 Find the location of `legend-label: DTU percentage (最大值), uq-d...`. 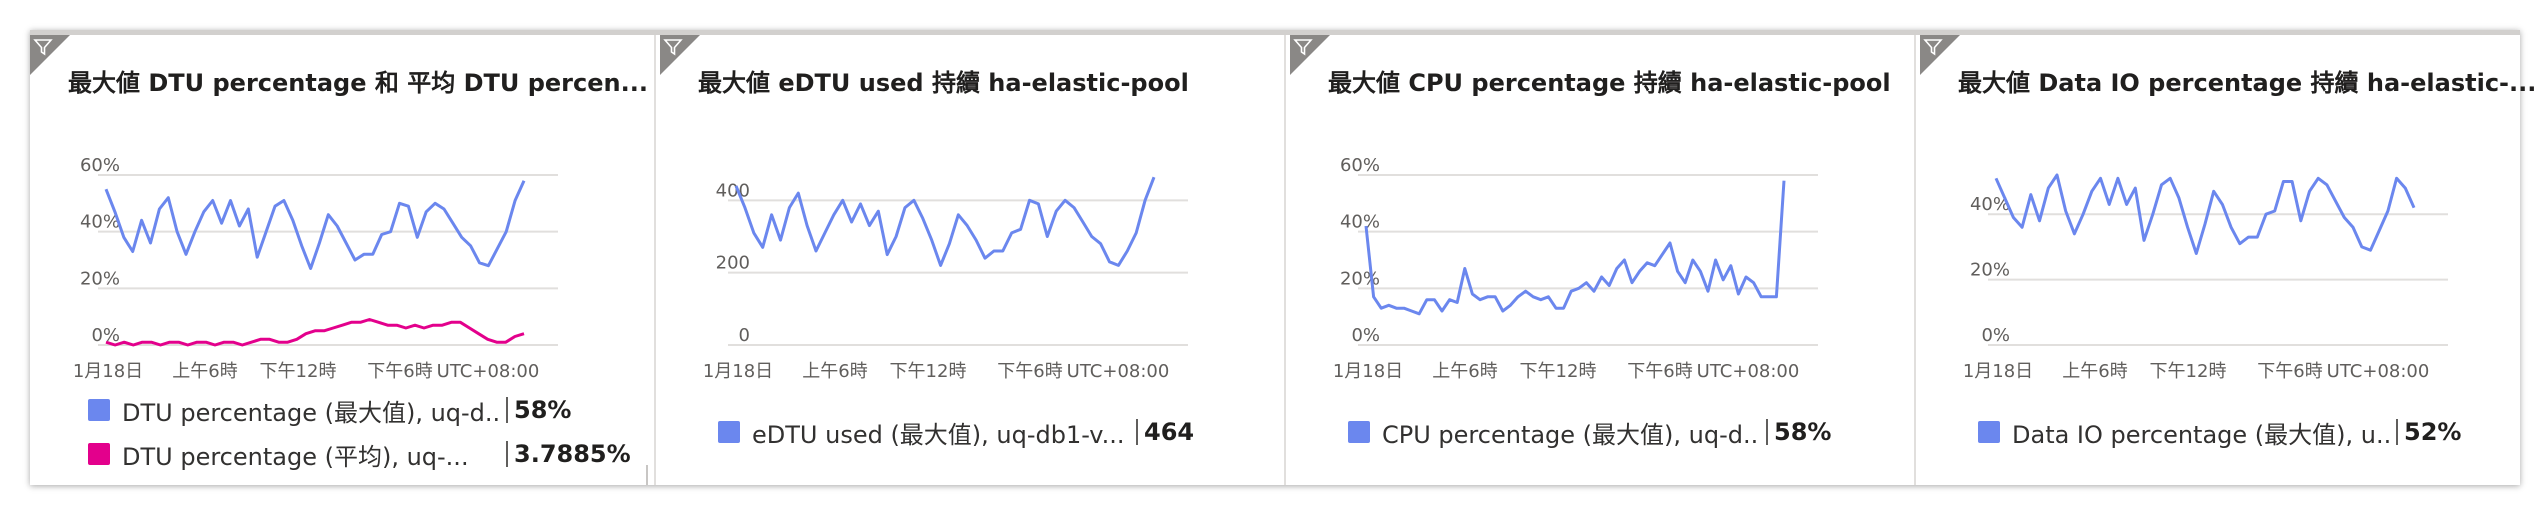

legend-label: DTU percentage (最大值), uq-d... is located at coordinates (311, 412).